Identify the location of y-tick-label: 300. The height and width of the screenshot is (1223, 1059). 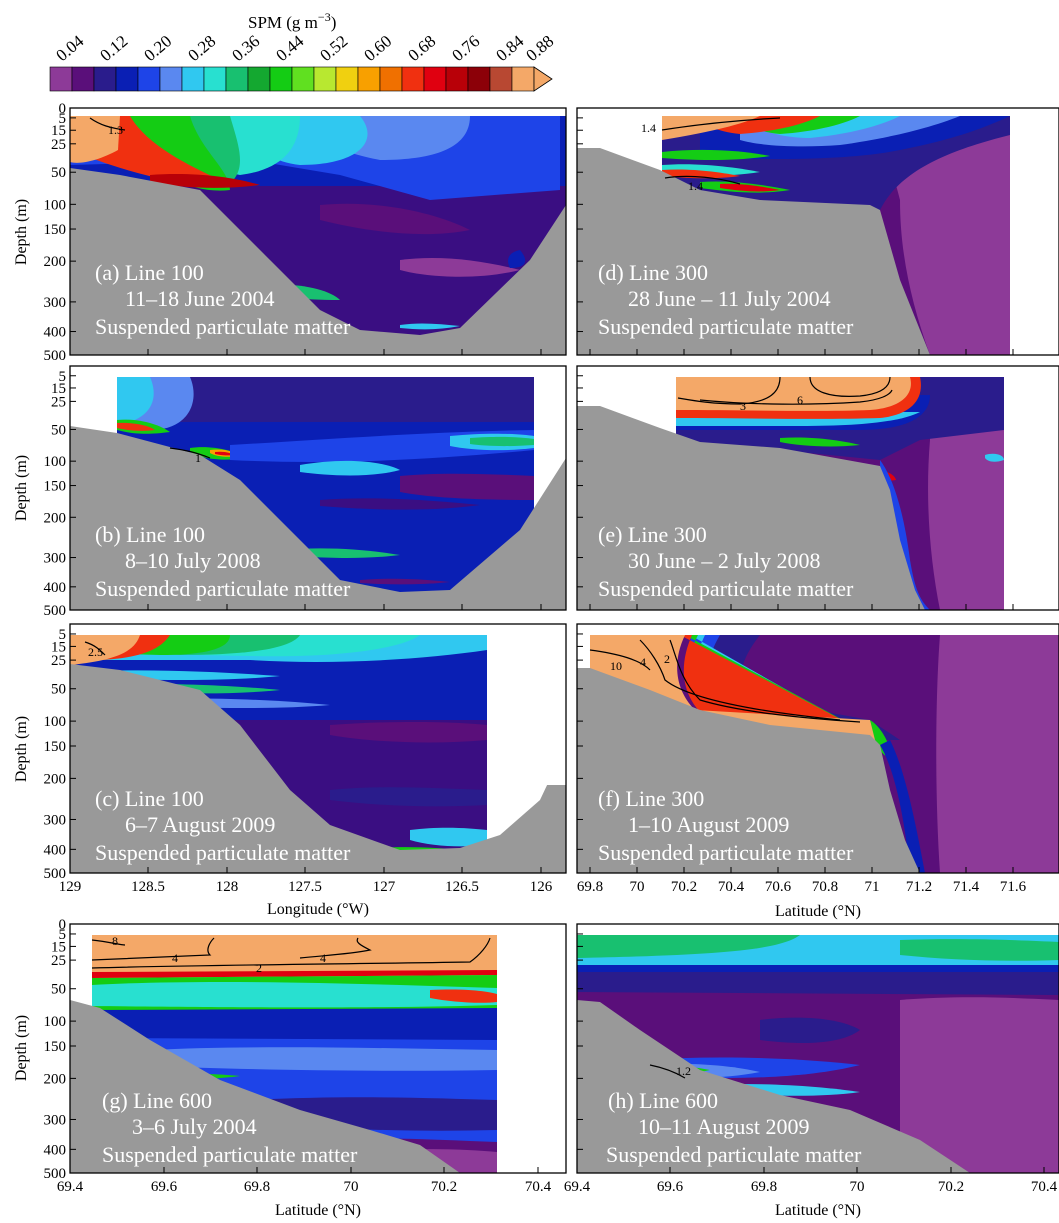
(55, 820).